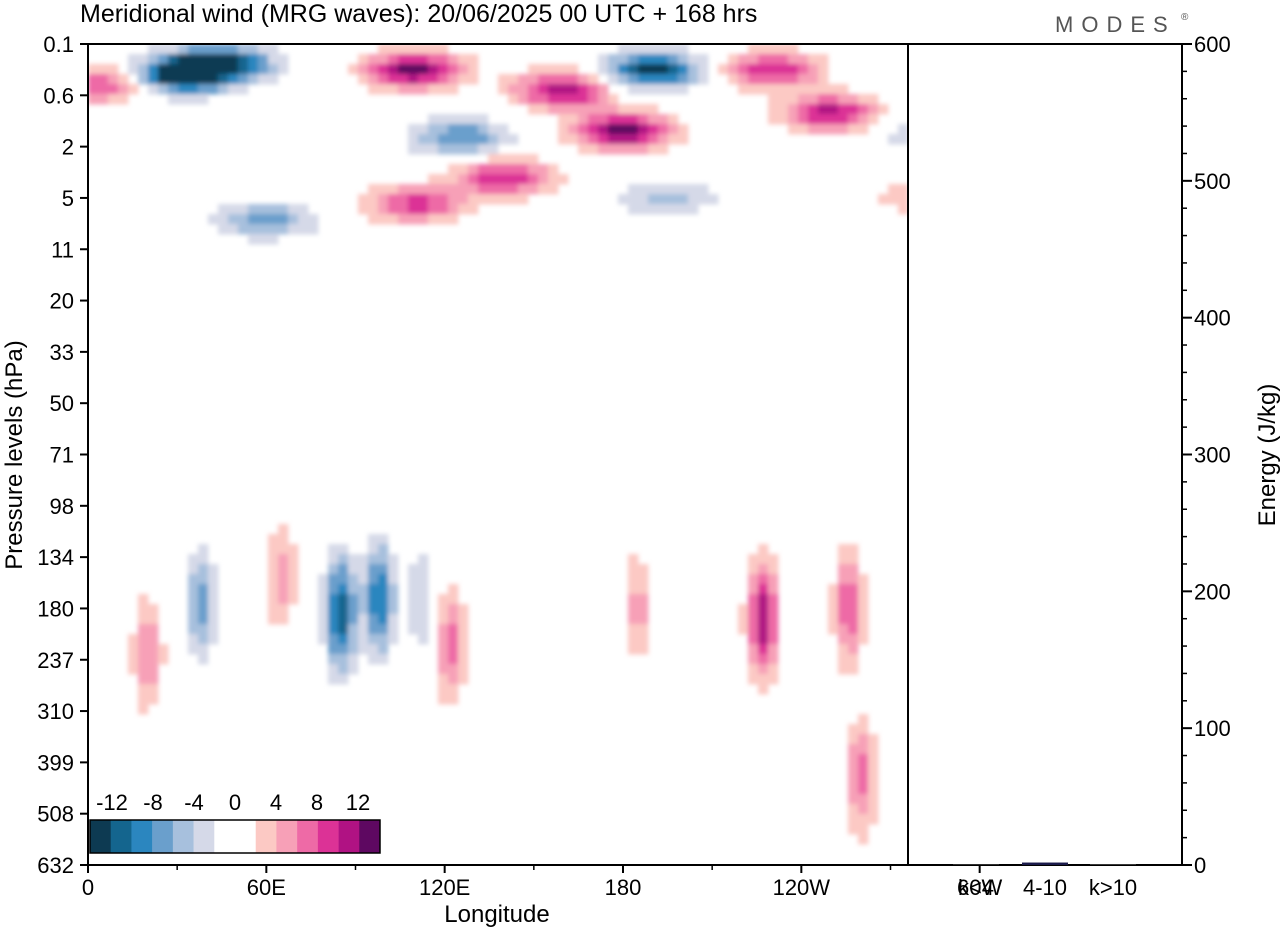 Image resolution: width=1280 pixels, height=930 pixels. What do you see at coordinates (62, 403) in the screenshot?
I see `y-tick-label: 50` at bounding box center [62, 403].